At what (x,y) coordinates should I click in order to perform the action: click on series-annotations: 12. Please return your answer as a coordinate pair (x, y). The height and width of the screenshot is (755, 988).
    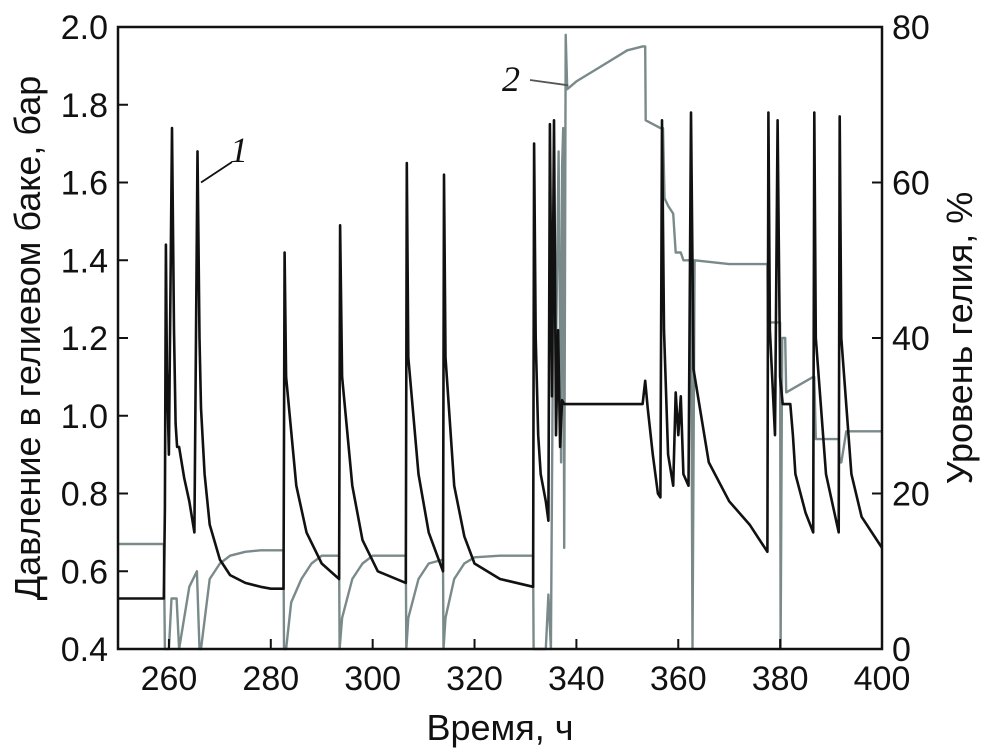
    Looking at the image, I should click on (384, 121).